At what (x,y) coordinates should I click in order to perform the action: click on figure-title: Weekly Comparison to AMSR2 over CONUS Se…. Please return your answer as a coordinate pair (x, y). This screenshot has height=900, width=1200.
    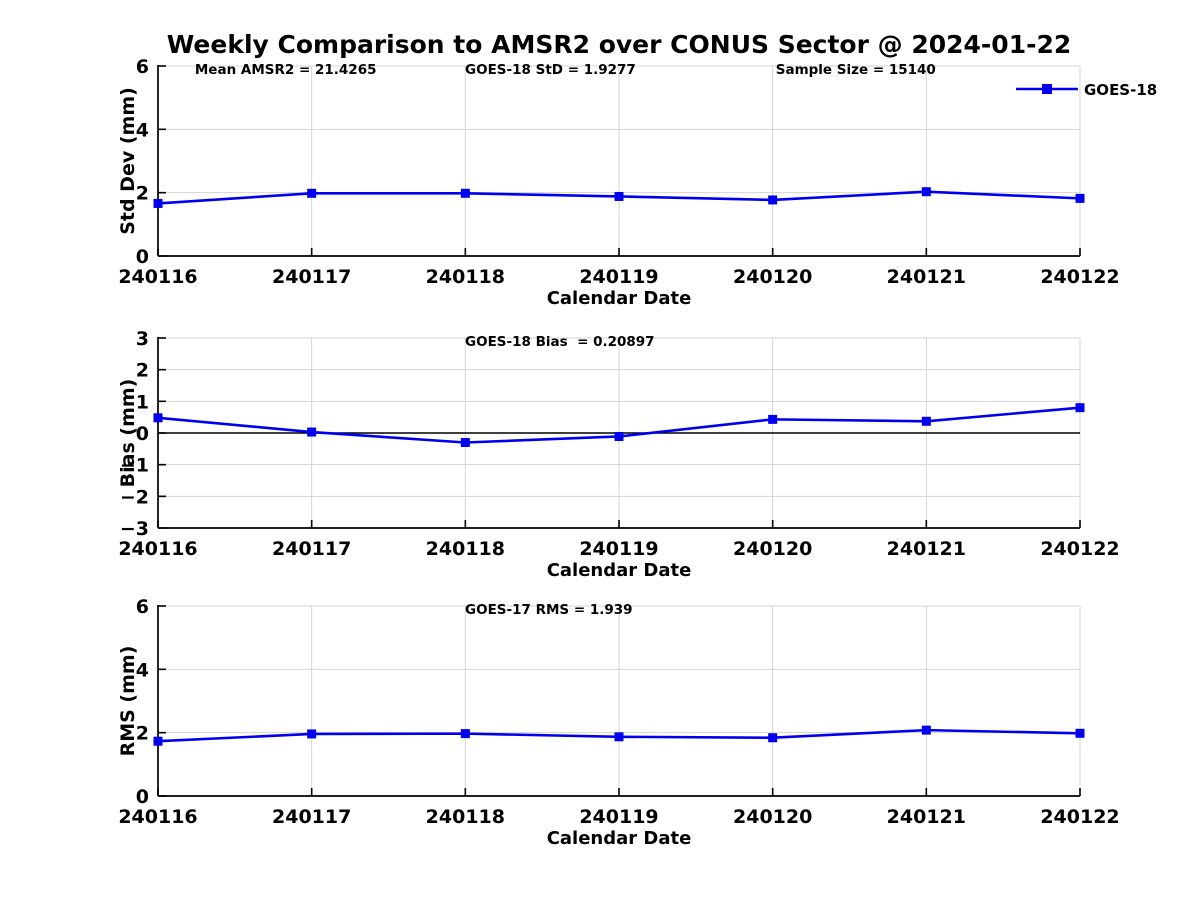
    Looking at the image, I should click on (619, 44).